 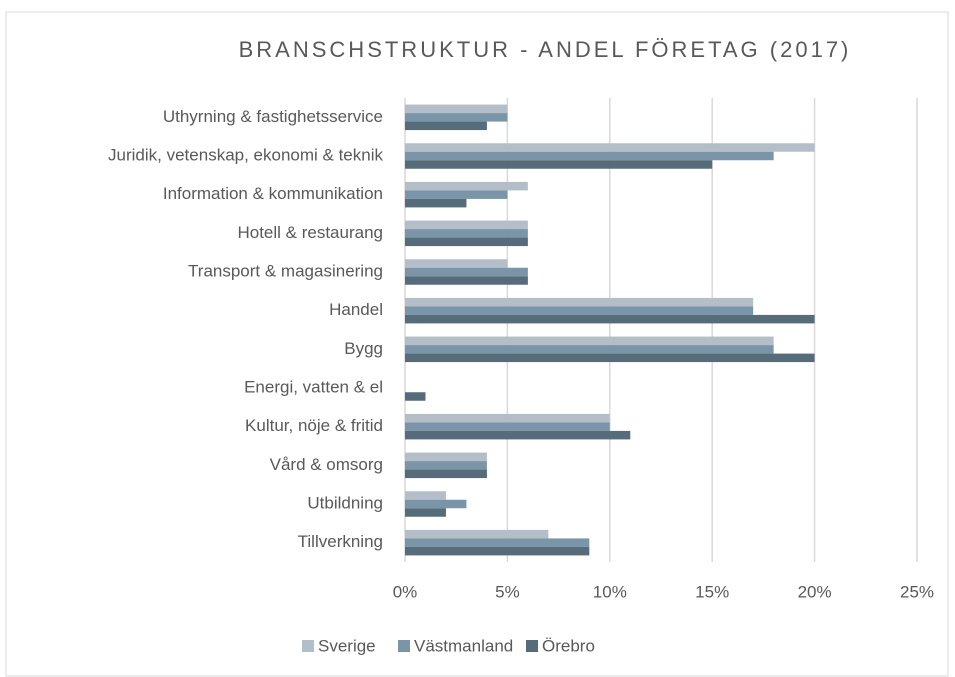 What do you see at coordinates (363, 348) in the screenshot?
I see `y-tick-label: Bygg` at bounding box center [363, 348].